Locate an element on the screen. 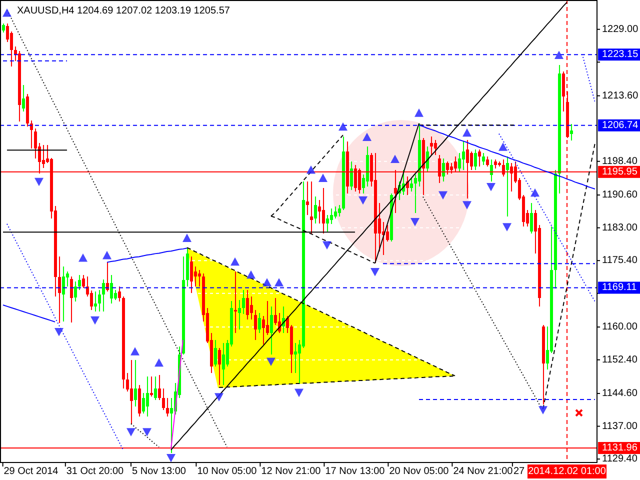 Image resolution: width=640 pixels, height=480 pixels. text: XAUUSD,H4 1204.69 1207.02 1203.19 1205.57 is located at coordinates (123, 11).